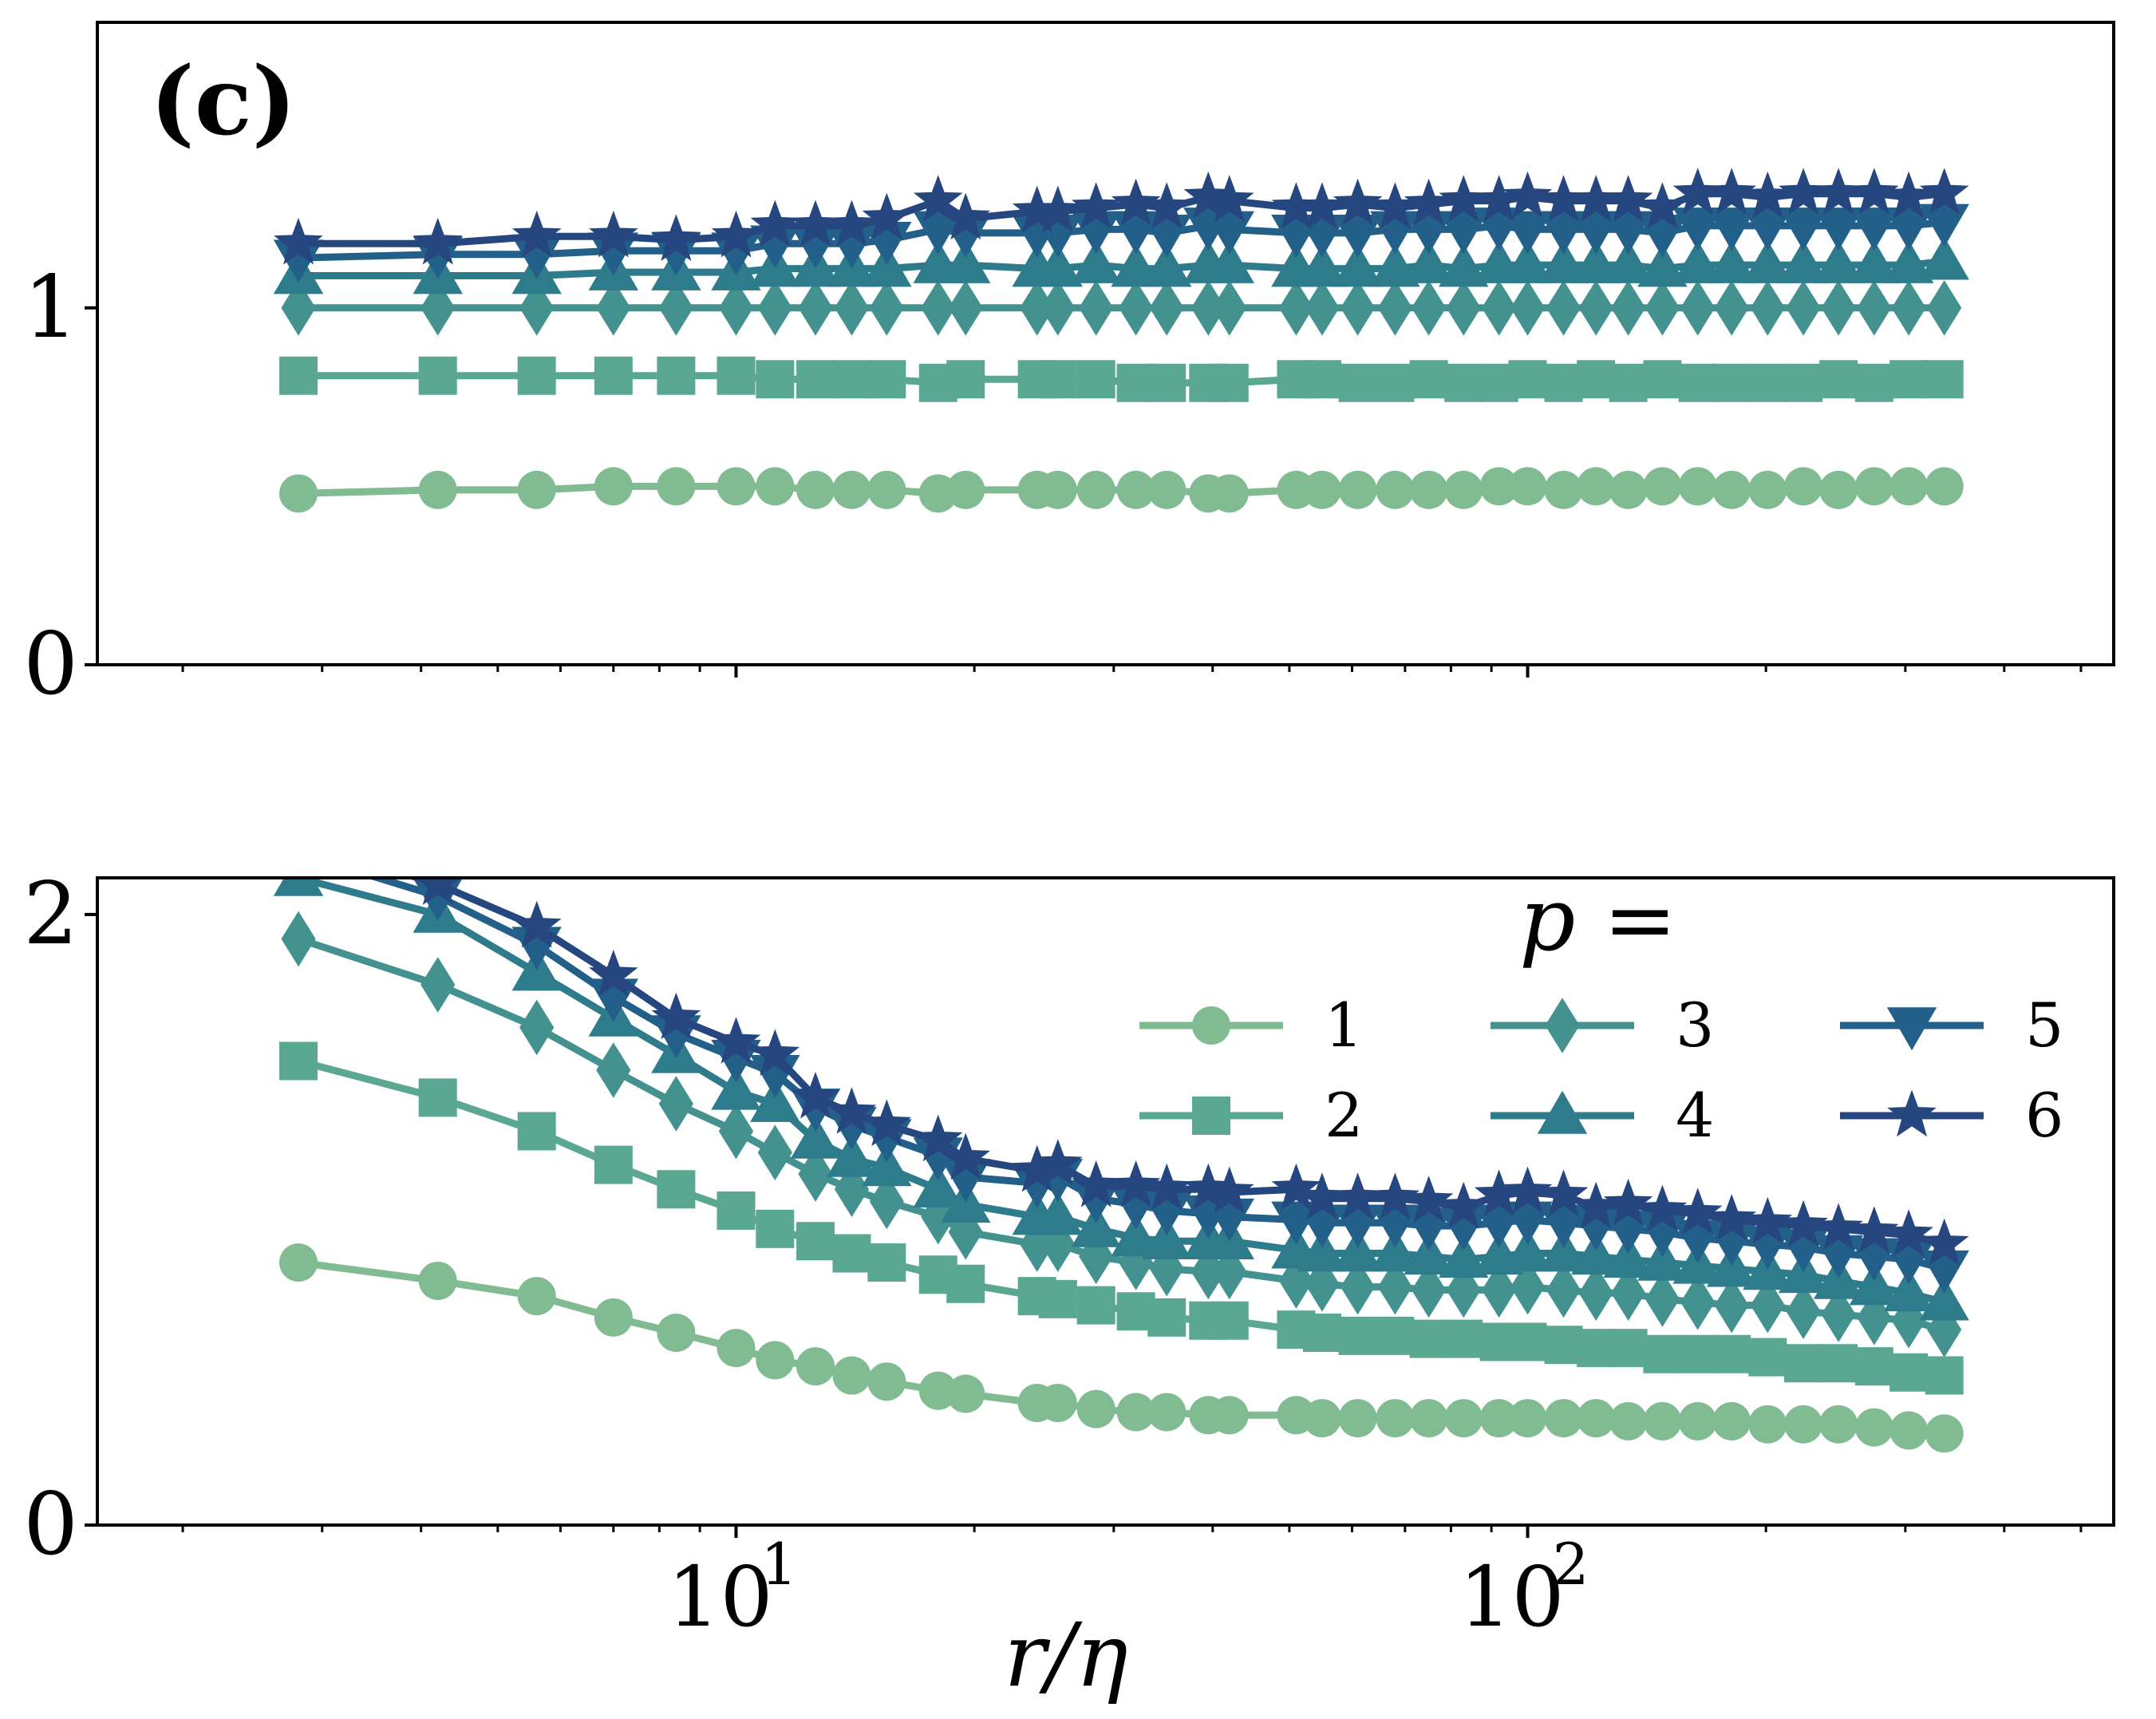 Image resolution: width=2156 pixels, height=1719 pixels. I want to click on legend-marker-p1, so click(1211, 1026).